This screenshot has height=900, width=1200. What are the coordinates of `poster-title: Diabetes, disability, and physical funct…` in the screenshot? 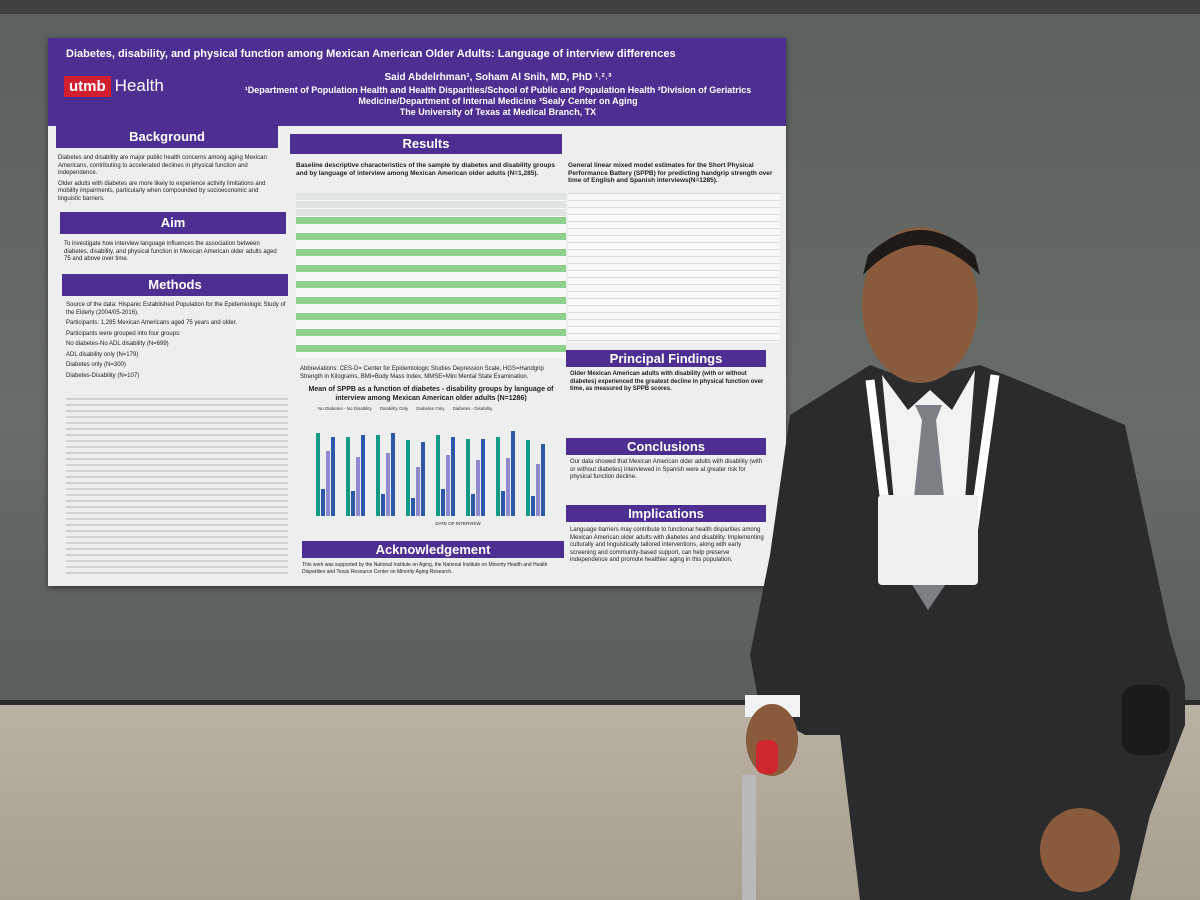 It's located at (371, 54).